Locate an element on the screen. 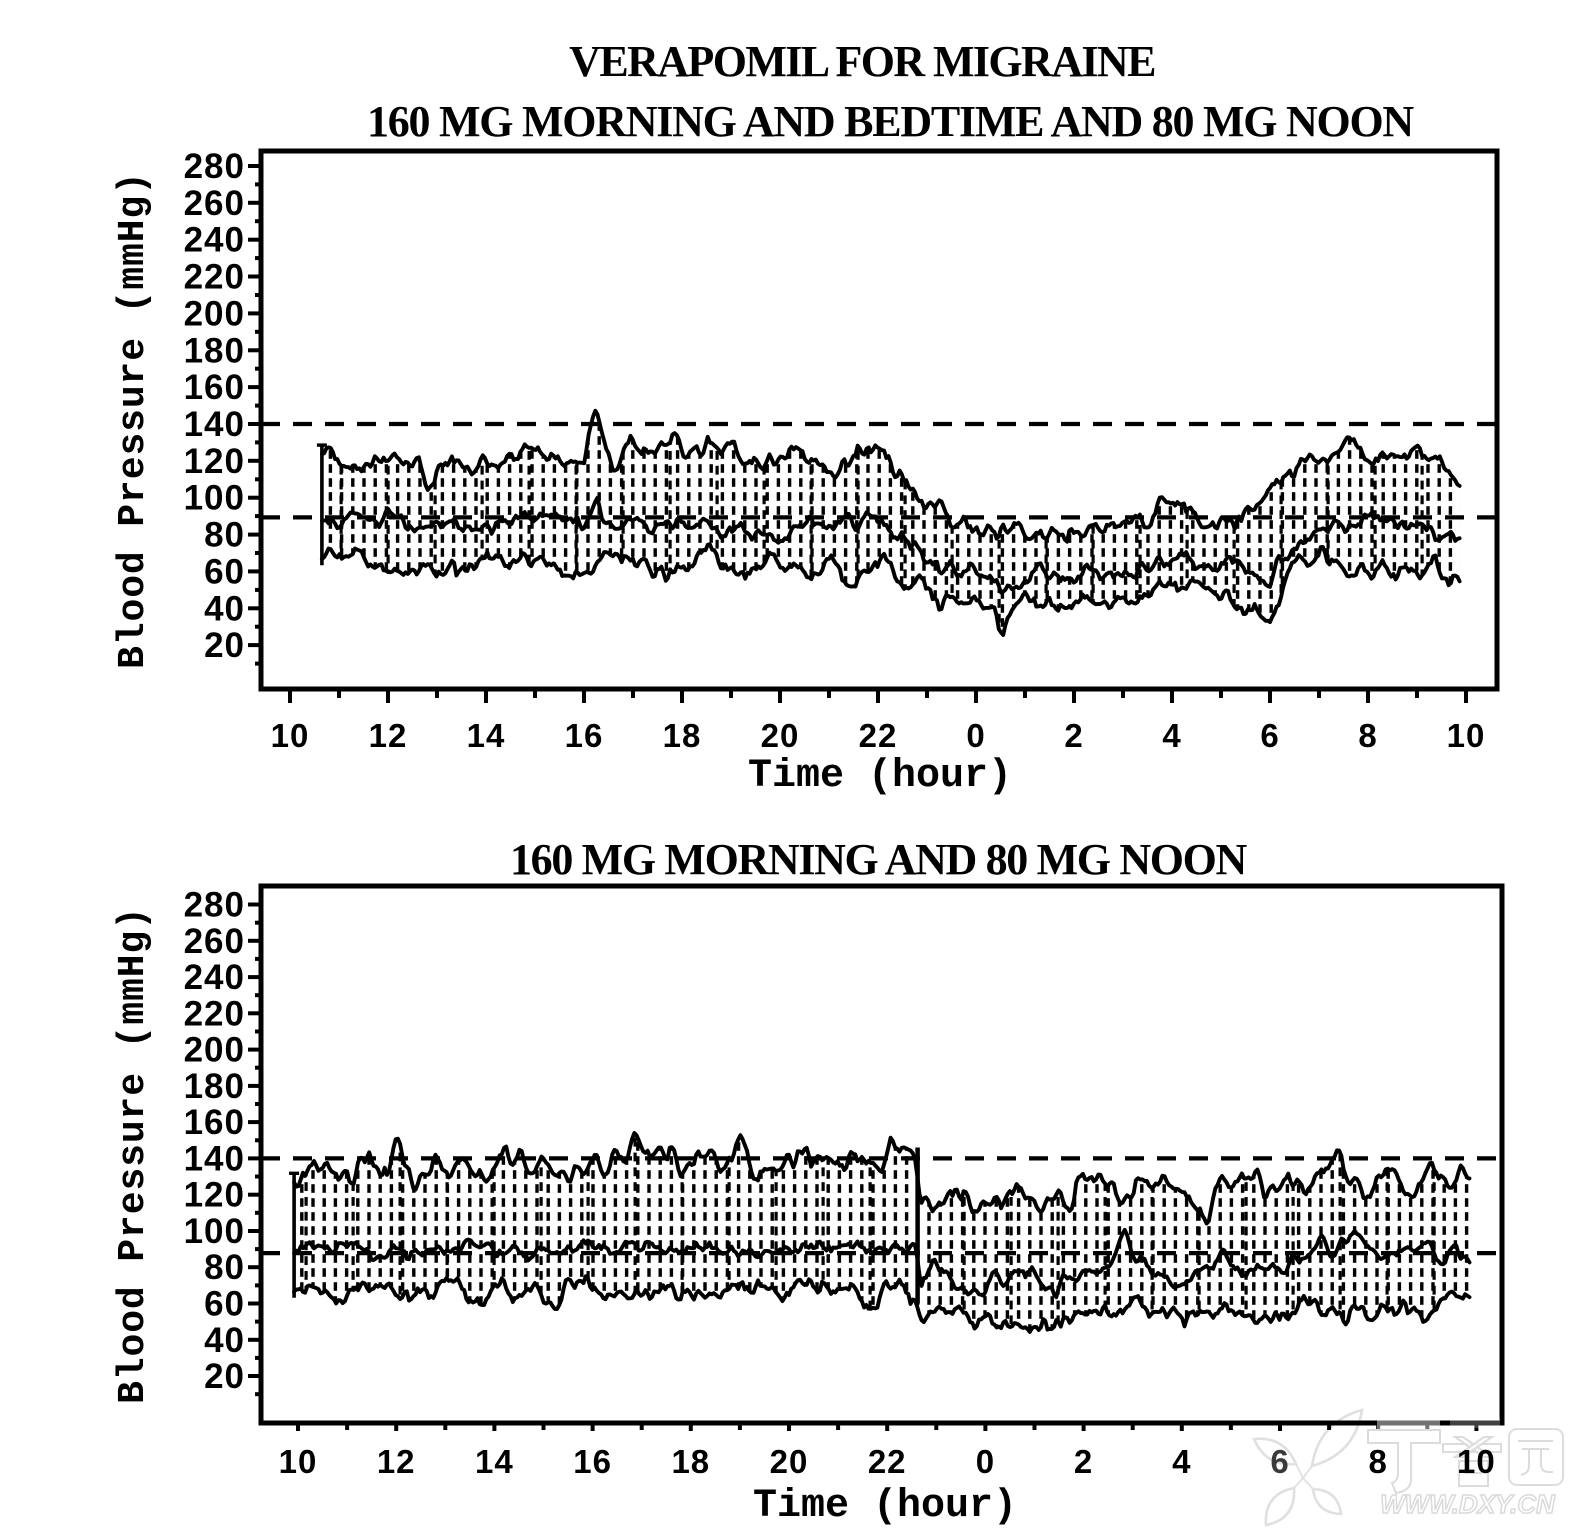 The image size is (1578, 1536). svg-text: VERAPOMIL FOR MIGRAINE is located at coordinates (862, 61).